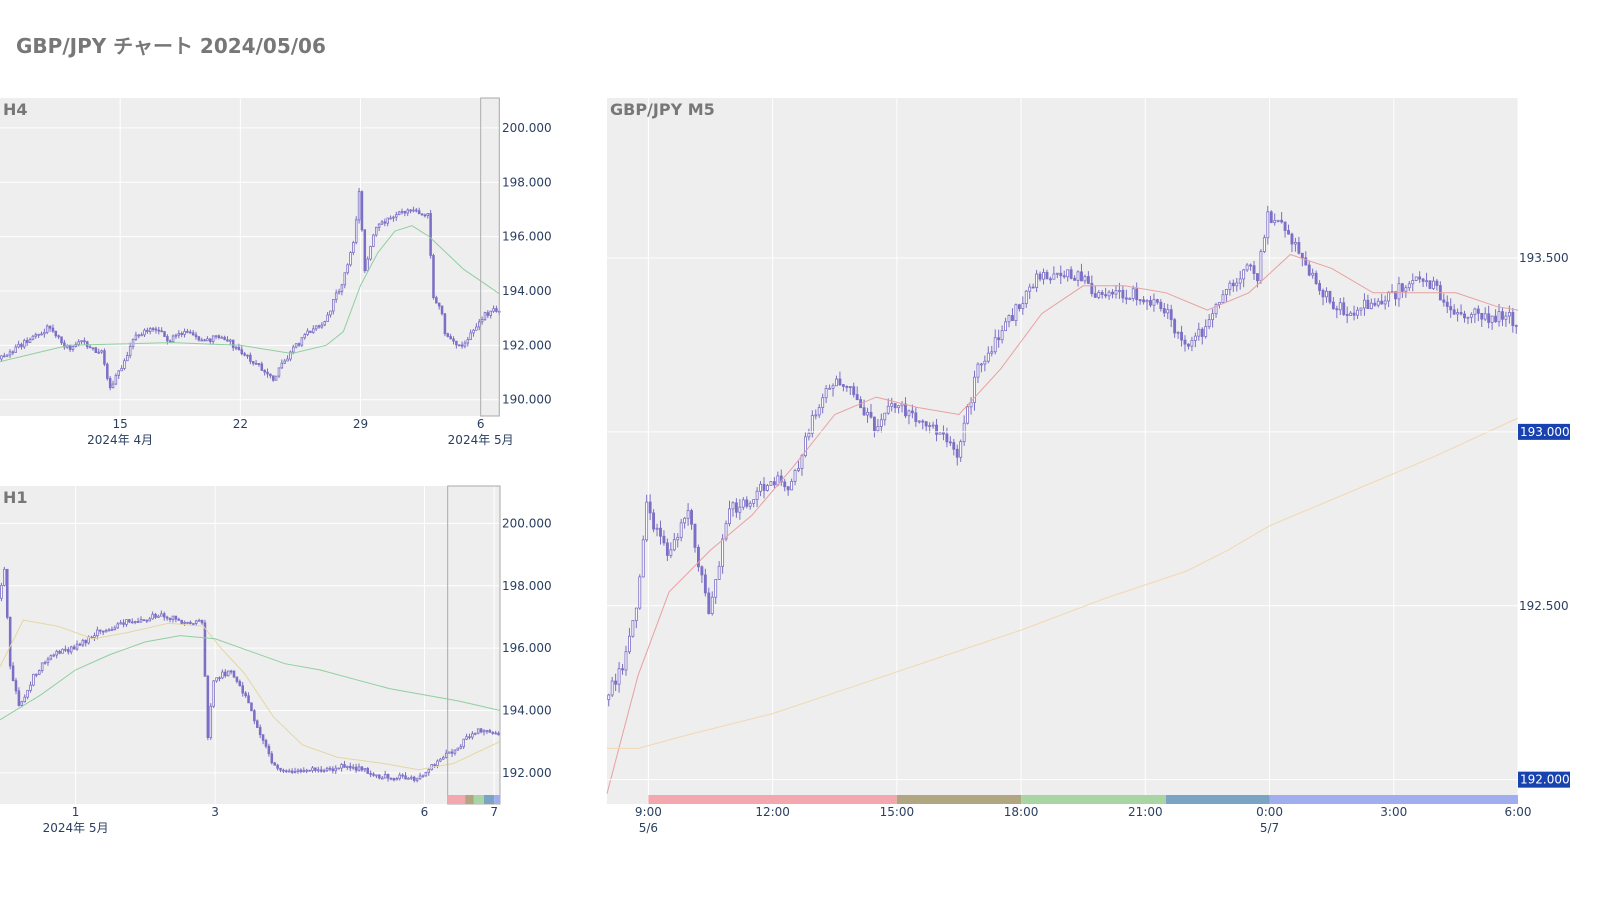 The height and width of the screenshot is (900, 1600). Describe the element at coordinates (527, 128) in the screenshot. I see `y-tick-label: 200.000` at that location.